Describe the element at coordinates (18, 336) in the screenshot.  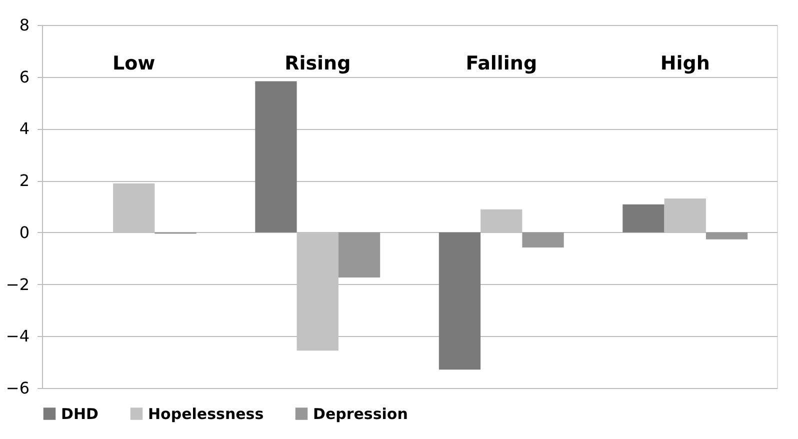
I see `y-tick-label: −4` at that location.